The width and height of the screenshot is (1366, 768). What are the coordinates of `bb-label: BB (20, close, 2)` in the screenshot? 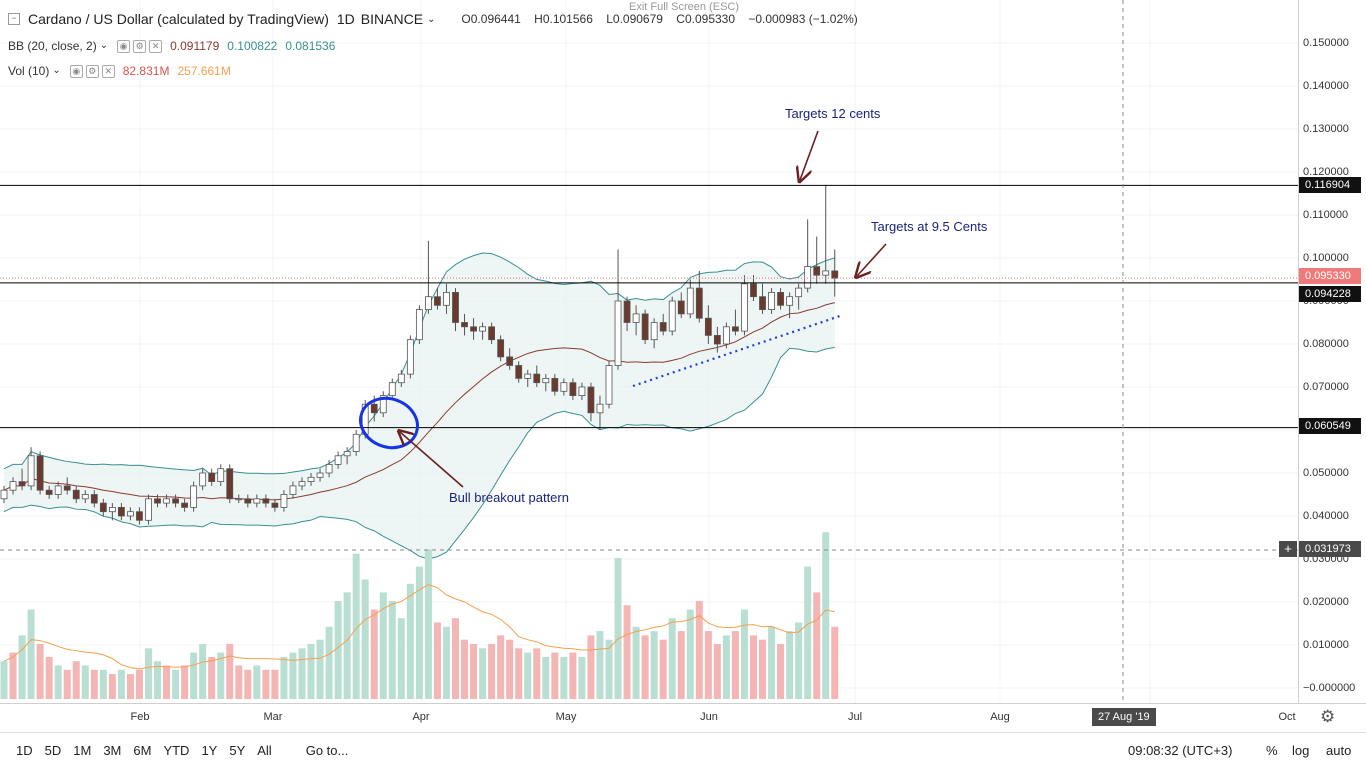 It's located at (52, 45).